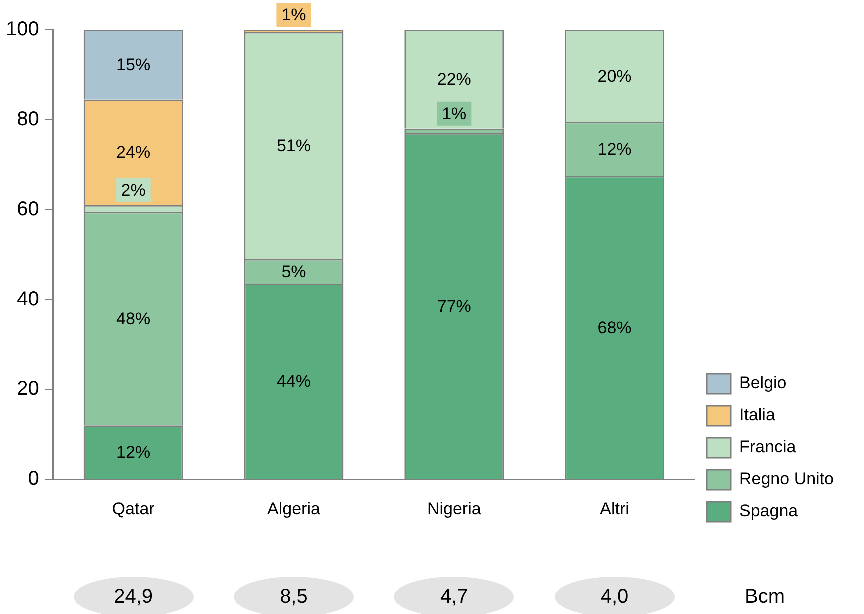  Describe the element at coordinates (615, 508) in the screenshot. I see `x-tick-label: Altri` at that location.